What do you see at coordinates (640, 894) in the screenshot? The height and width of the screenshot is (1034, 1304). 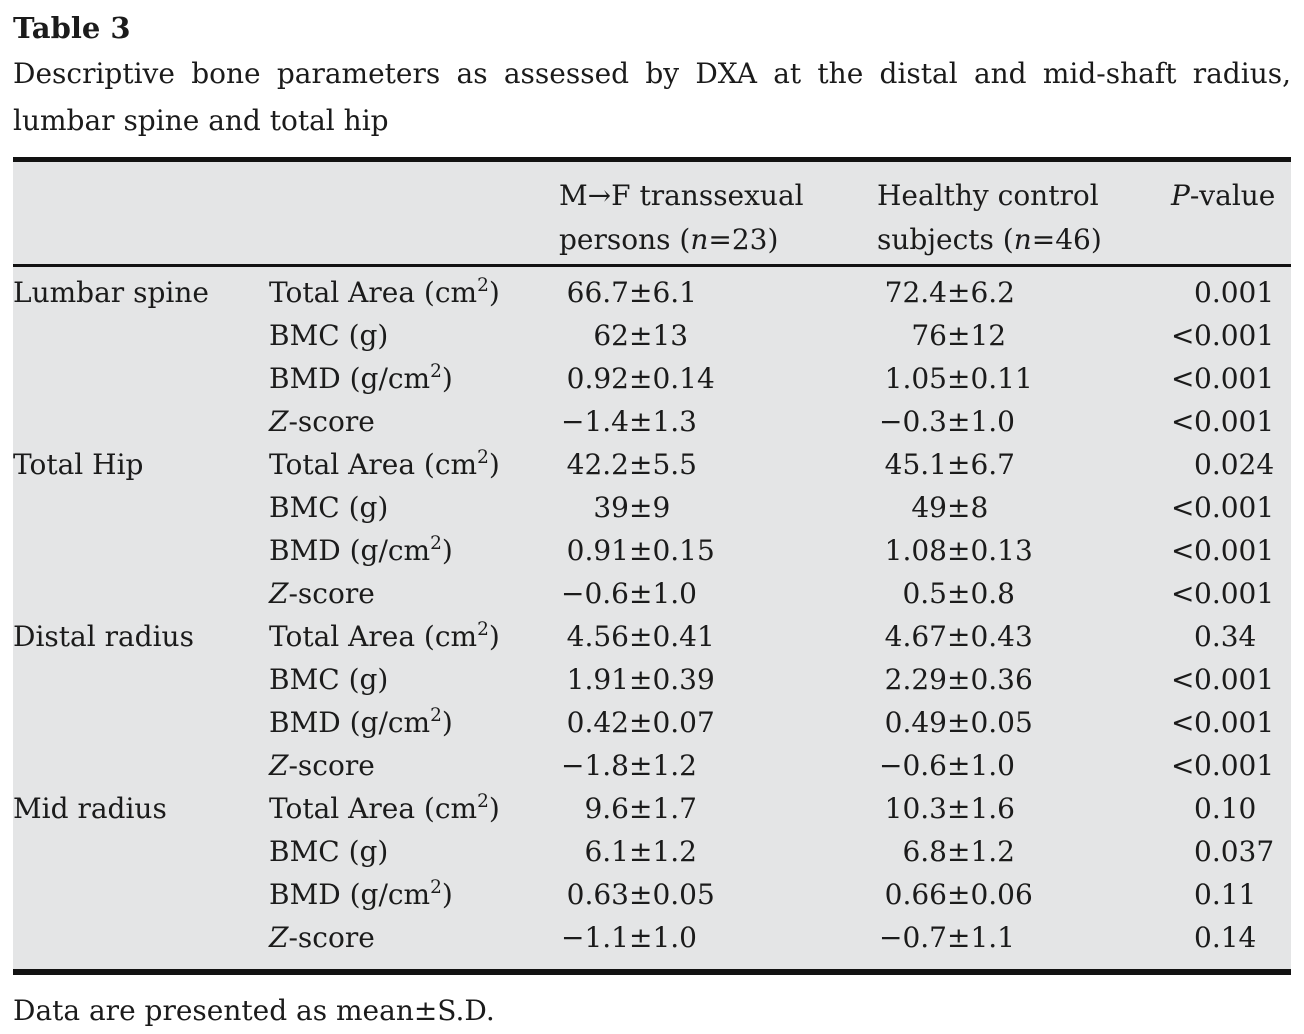 I see `group1-value-cell: 0.63±0.05` at bounding box center [640, 894].